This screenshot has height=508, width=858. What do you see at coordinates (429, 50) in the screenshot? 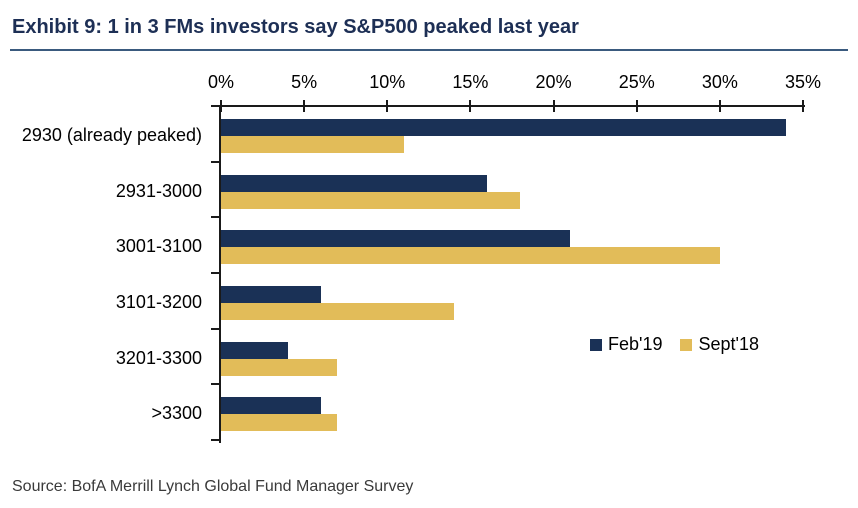
I see `title-rule` at bounding box center [429, 50].